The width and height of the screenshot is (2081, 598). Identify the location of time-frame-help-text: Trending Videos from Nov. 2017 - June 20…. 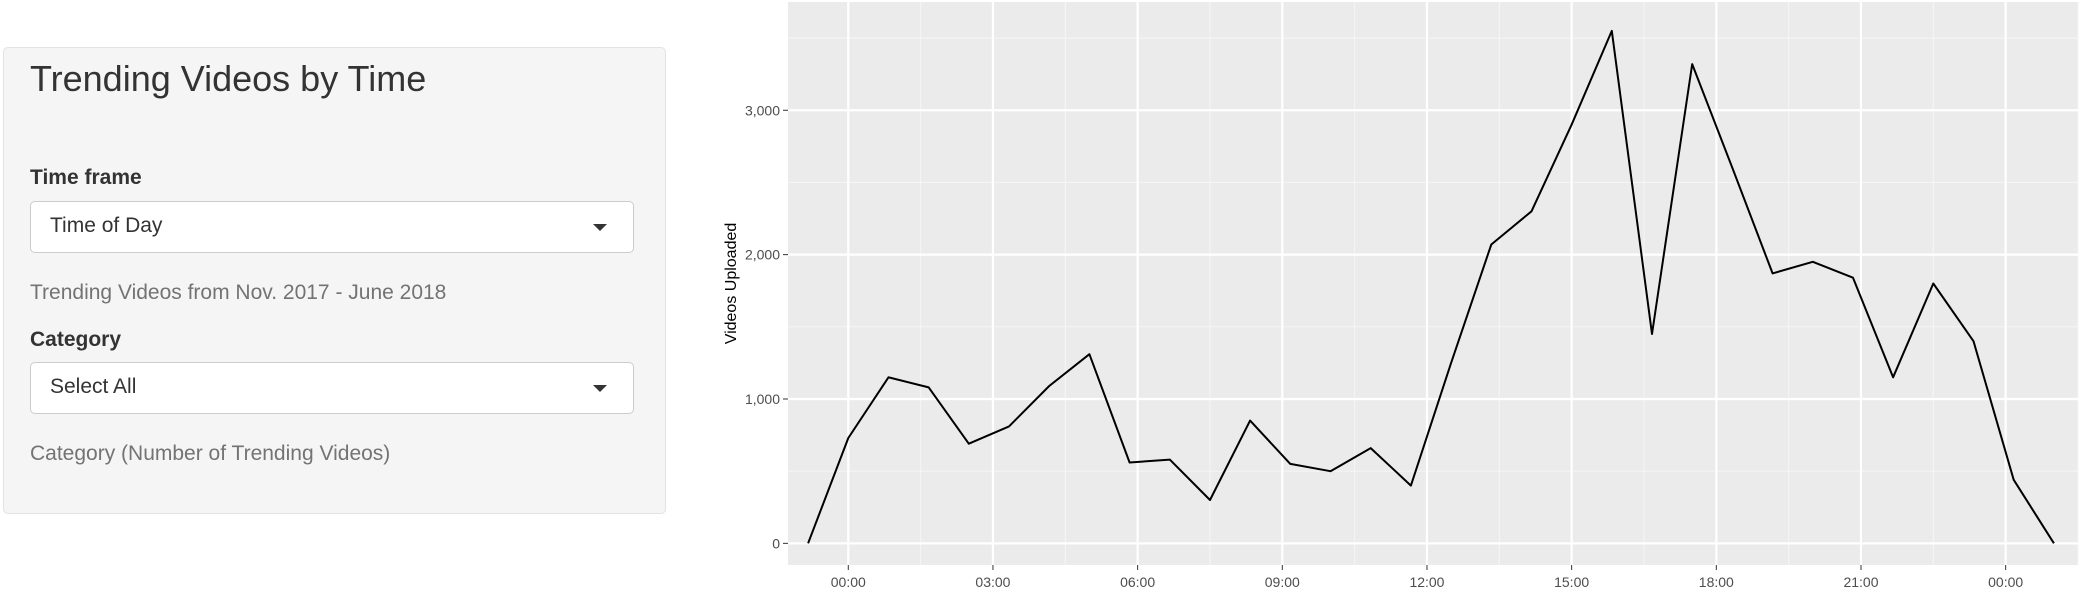
(238, 292).